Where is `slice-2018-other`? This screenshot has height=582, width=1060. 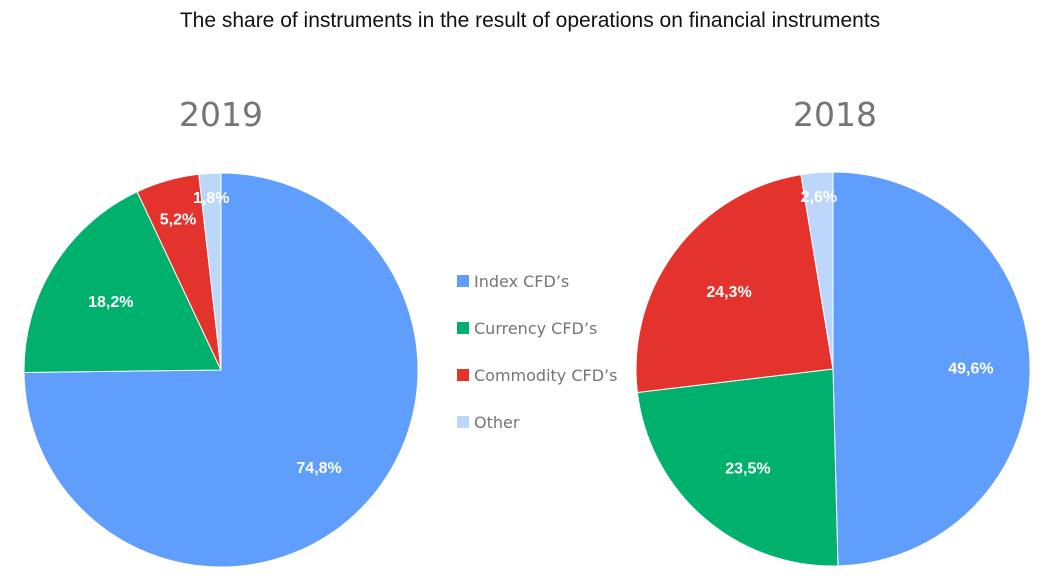
slice-2018-other is located at coordinates (817, 270).